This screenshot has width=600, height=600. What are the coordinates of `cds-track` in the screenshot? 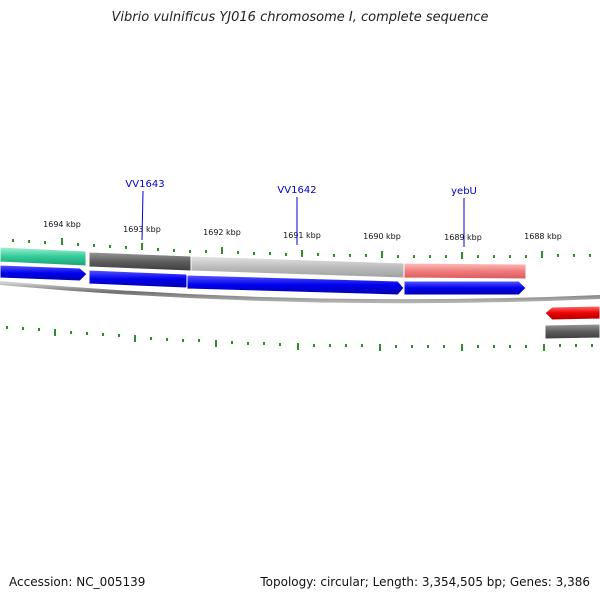 It's located at (263, 280).